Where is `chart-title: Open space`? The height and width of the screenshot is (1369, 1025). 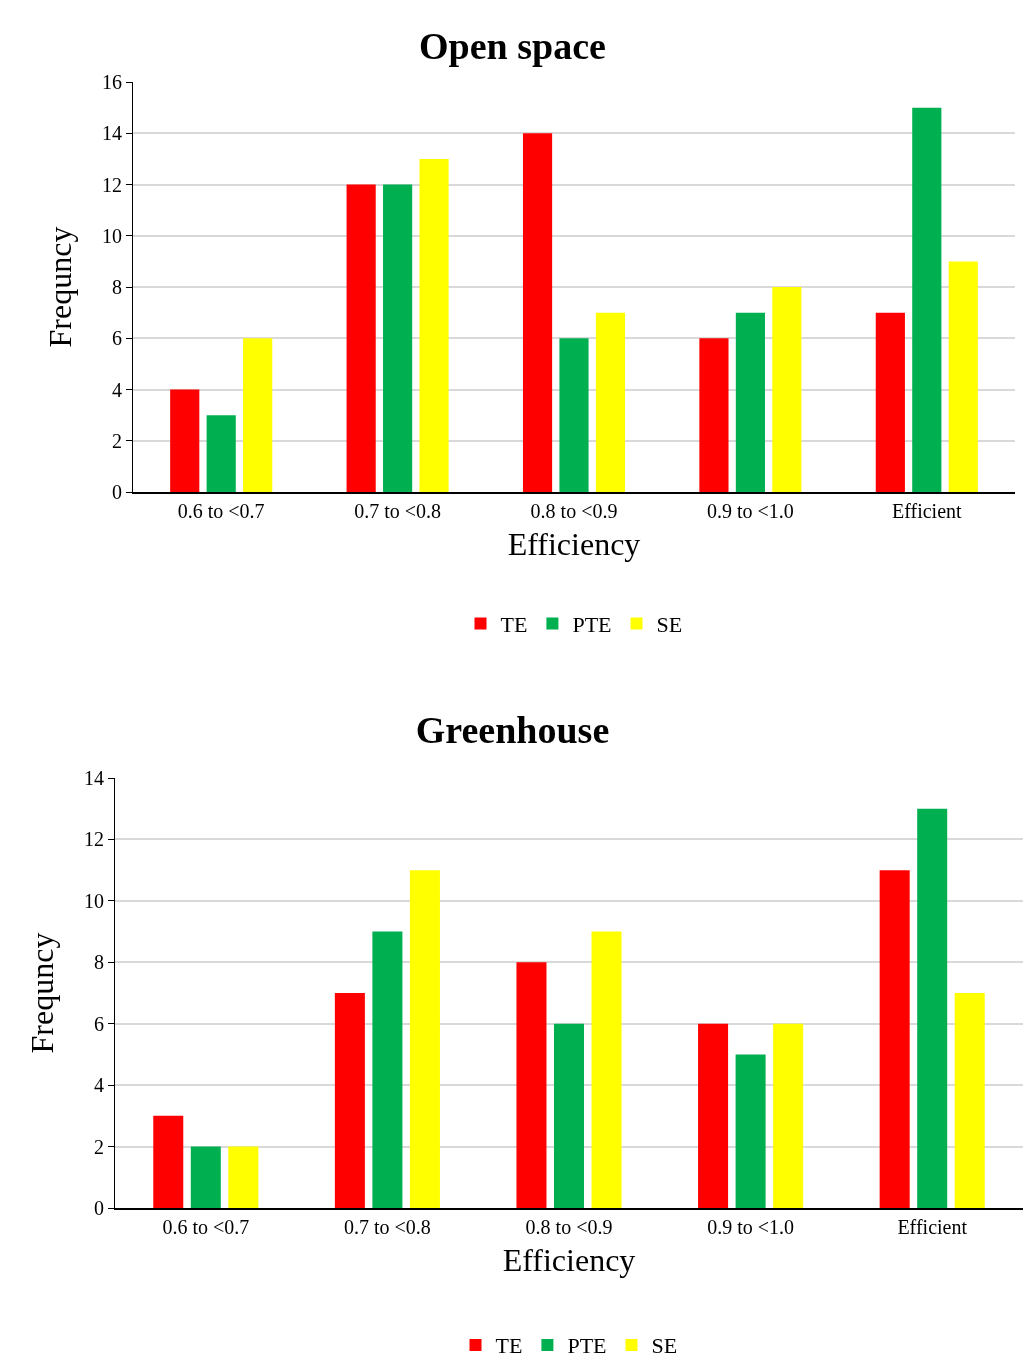 chart-title: Open space is located at coordinates (512, 45).